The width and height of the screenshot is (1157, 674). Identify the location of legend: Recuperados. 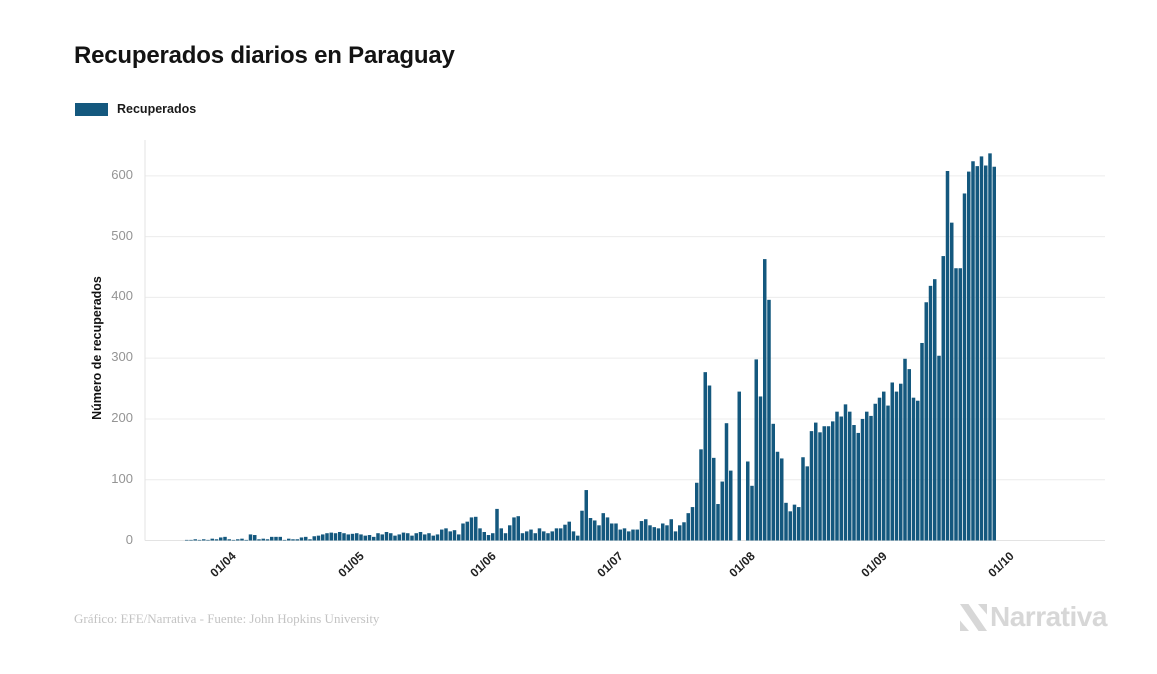
(135, 109).